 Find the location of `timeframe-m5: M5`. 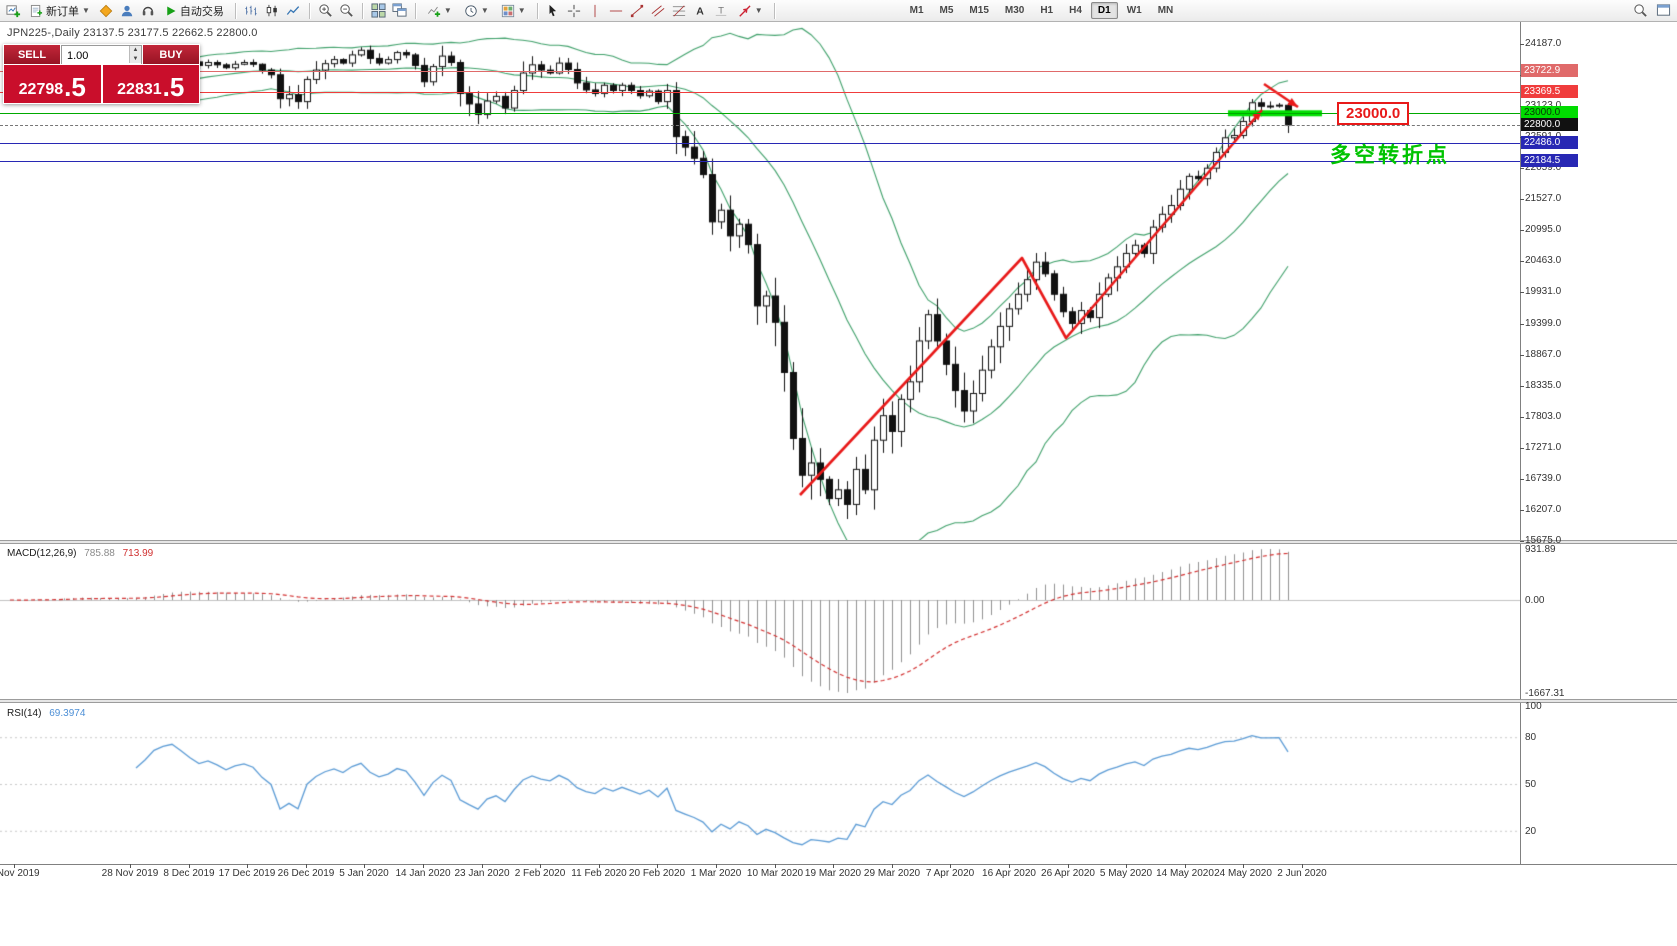

timeframe-m5: M5 is located at coordinates (946, 10).